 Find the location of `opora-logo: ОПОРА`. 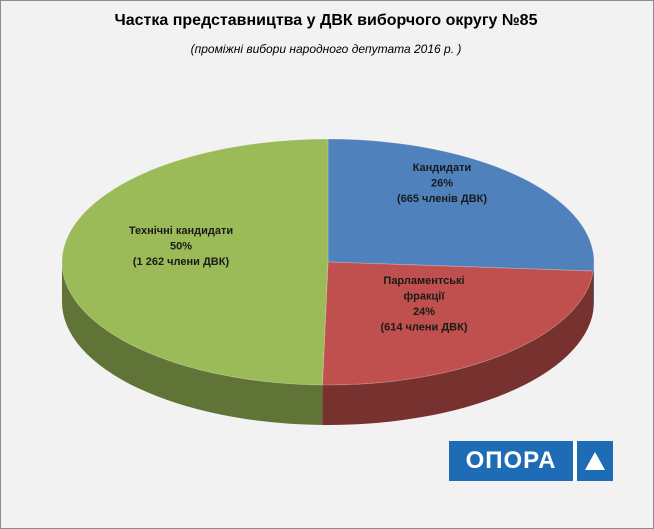

opora-logo: ОПОРА is located at coordinates (531, 461).